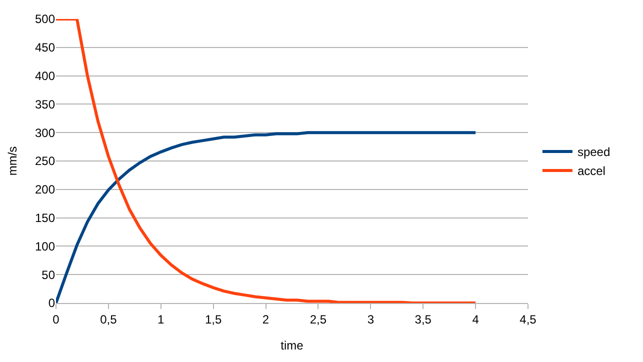  What do you see at coordinates (318, 319) in the screenshot?
I see `x-tick-label: 2,5` at bounding box center [318, 319].